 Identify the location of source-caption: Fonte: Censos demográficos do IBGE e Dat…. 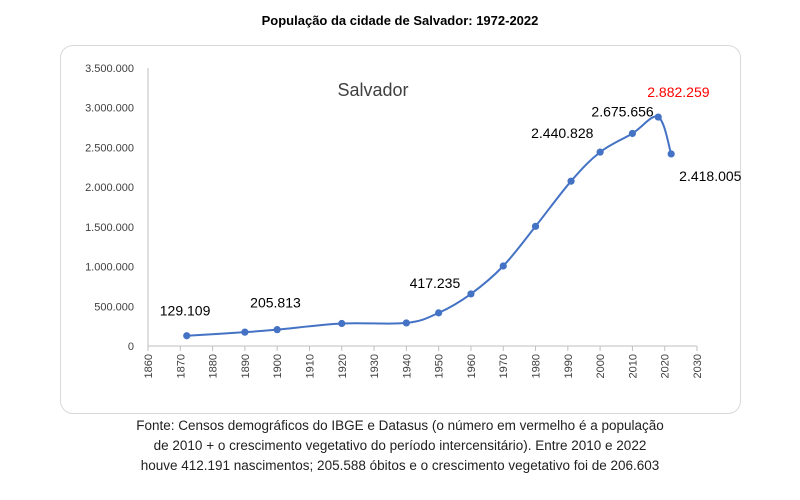
(400, 446).